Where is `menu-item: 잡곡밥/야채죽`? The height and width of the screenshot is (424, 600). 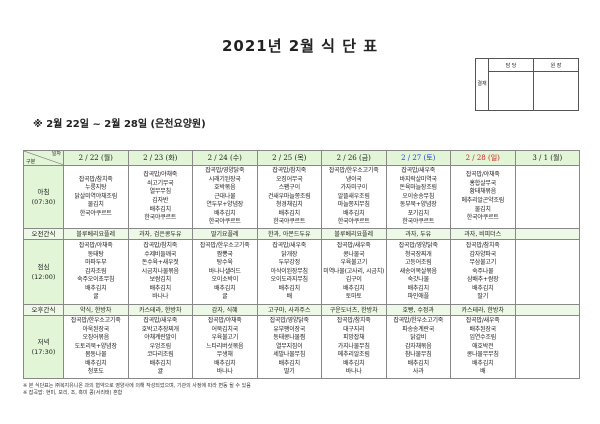 menu-item: 잡곡밥/야채죽 is located at coordinates (482, 175).